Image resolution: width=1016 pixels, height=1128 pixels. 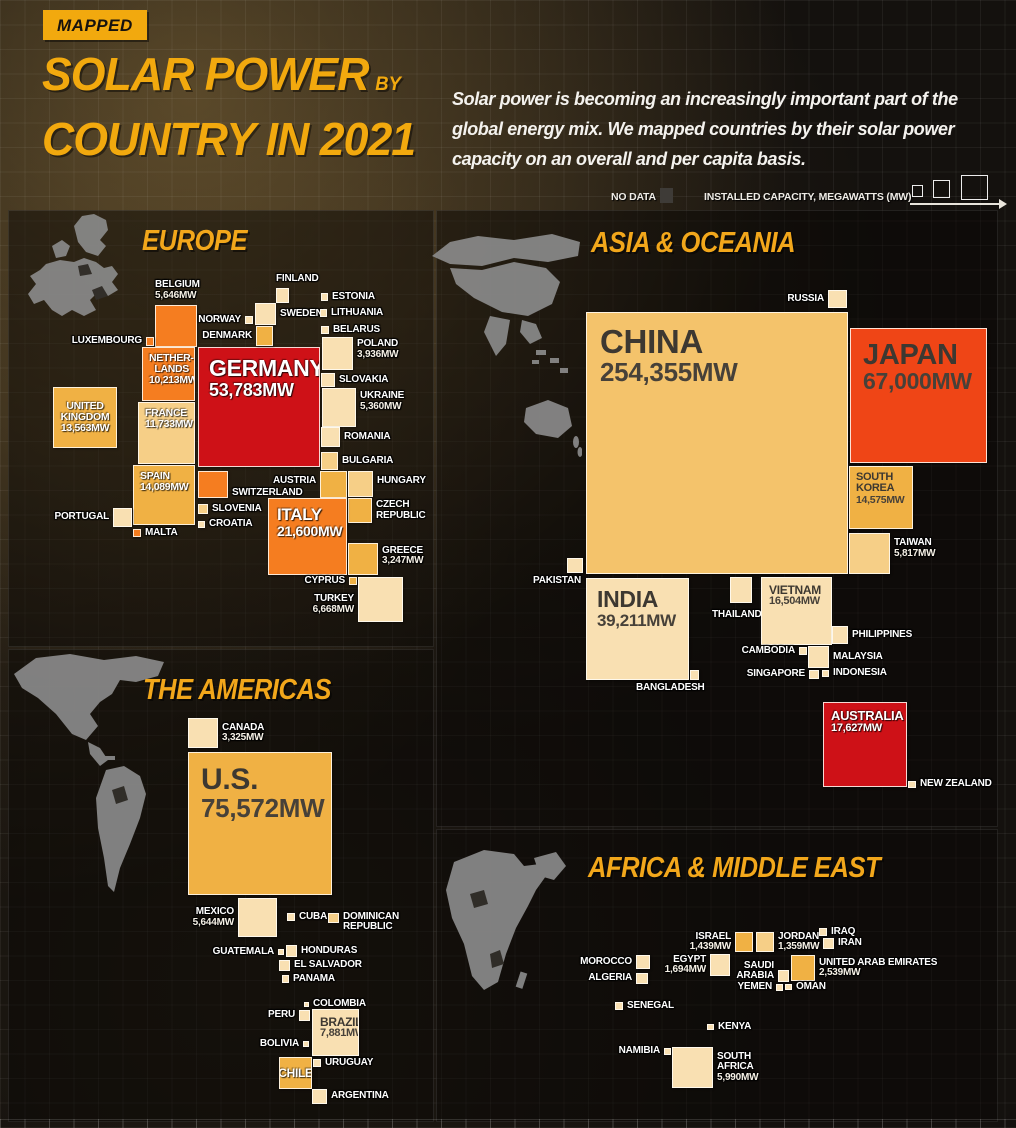 What do you see at coordinates (169, 418) in the screenshot?
I see `label-france: FRANCE 11,733MW` at bounding box center [169, 418].